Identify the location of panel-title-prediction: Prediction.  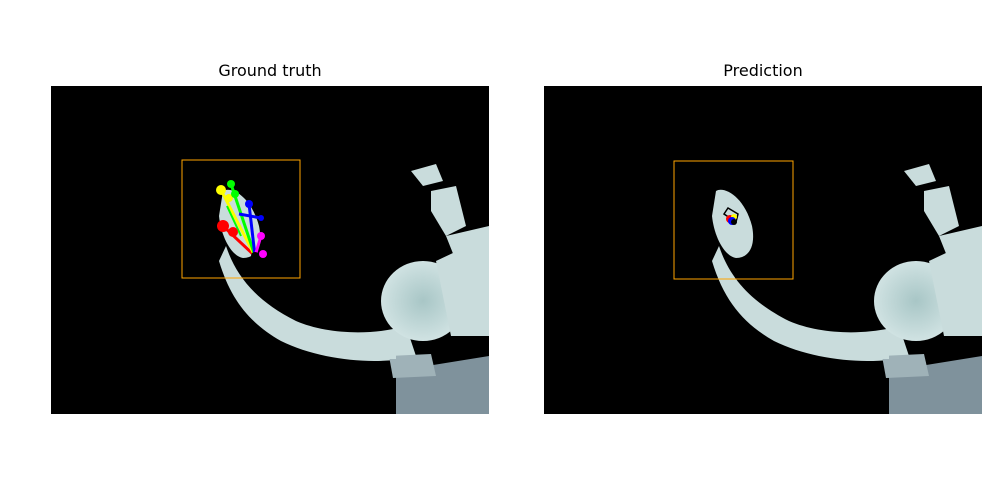
(763, 70).